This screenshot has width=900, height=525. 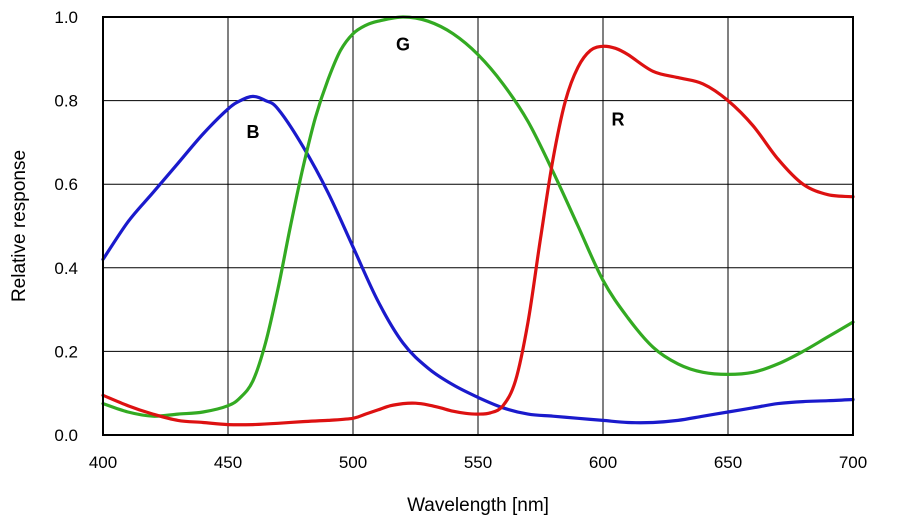 What do you see at coordinates (228, 462) in the screenshot?
I see `x-tick-label: 450` at bounding box center [228, 462].